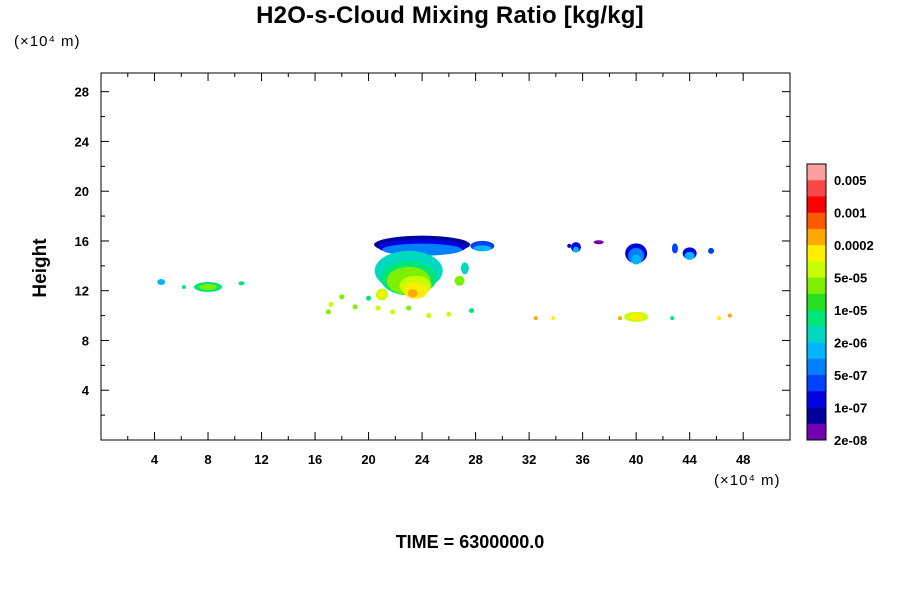 The image size is (900, 600). What do you see at coordinates (850, 278) in the screenshot?
I see `colorbar-label: 5e-05` at bounding box center [850, 278].